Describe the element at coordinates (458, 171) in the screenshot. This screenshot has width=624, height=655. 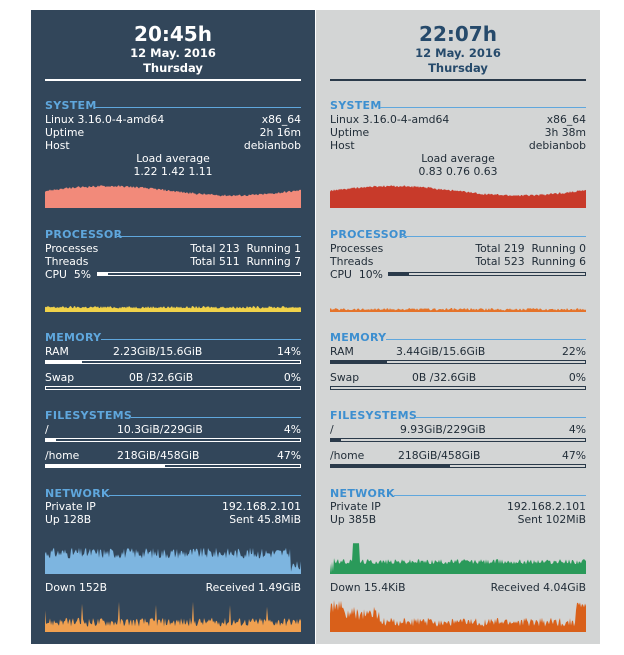
I see `load-average-values: 0.83 0.76 0.63` at that location.